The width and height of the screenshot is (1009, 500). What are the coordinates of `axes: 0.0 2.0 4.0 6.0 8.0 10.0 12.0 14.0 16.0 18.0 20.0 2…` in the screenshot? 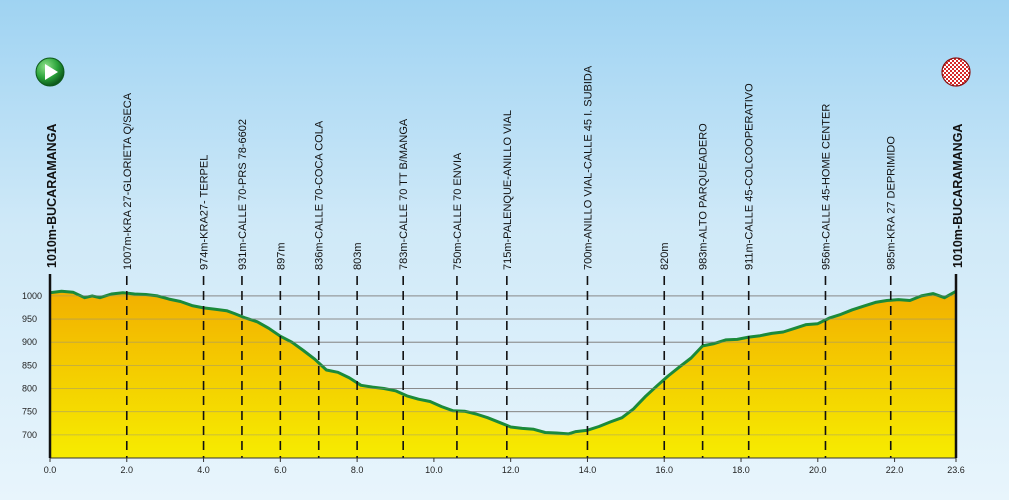 It's located at (504, 466).